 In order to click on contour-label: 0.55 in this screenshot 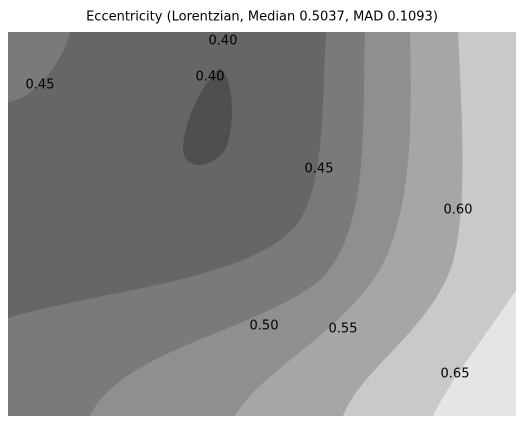, I will do `click(343, 329)`.